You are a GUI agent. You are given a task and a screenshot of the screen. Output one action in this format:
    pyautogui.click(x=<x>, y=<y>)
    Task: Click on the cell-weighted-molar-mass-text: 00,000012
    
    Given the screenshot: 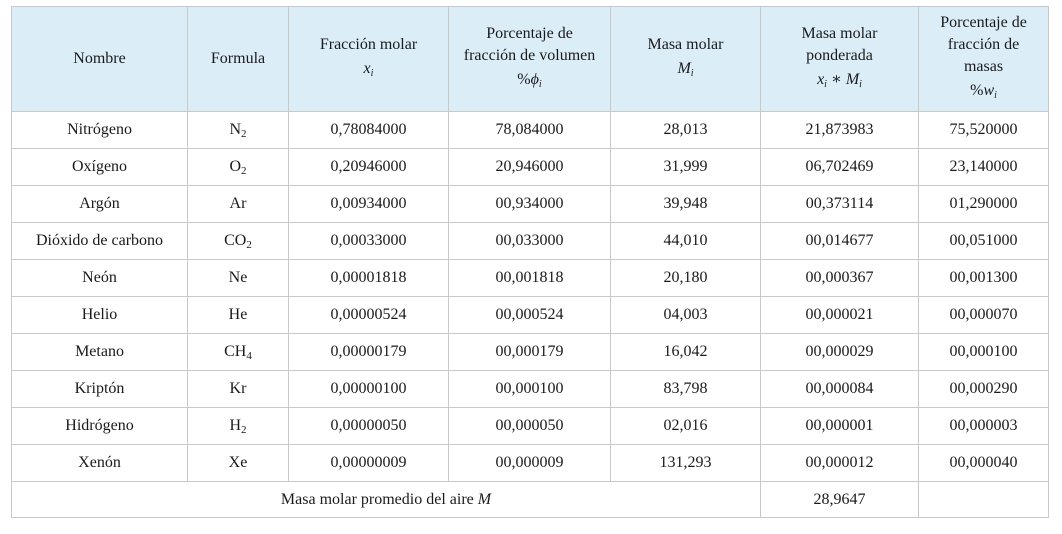 What is the action you would take?
    pyautogui.click(x=839, y=462)
    